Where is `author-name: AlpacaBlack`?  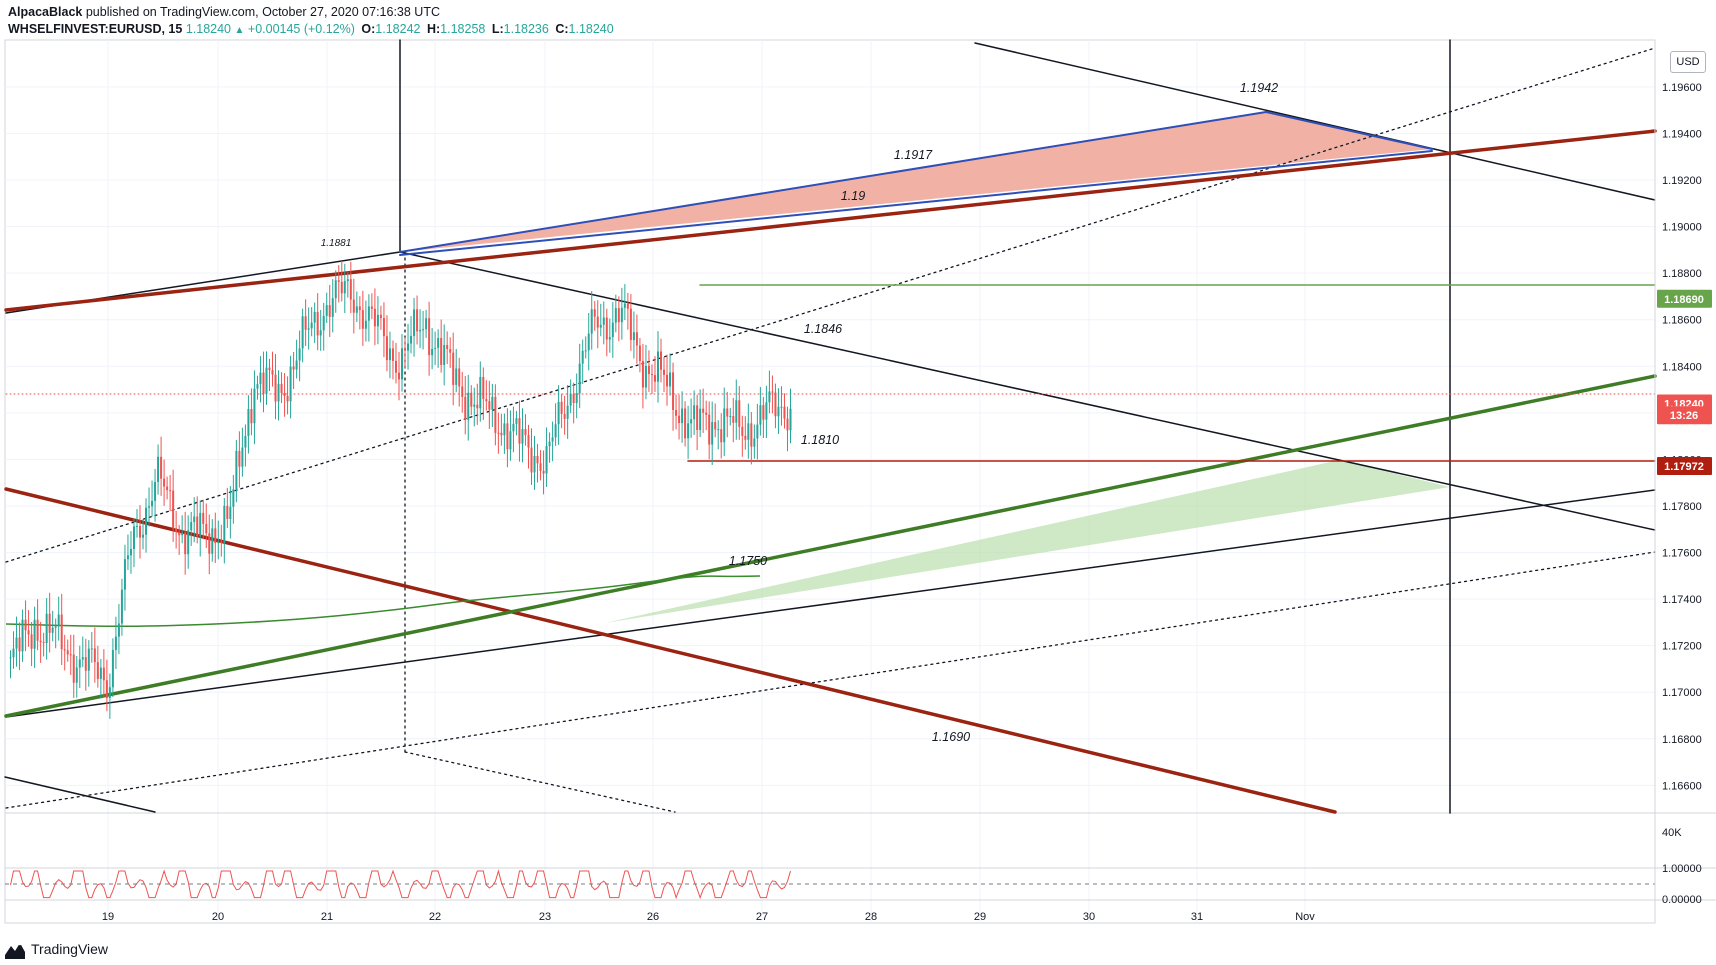 author-name: AlpacaBlack is located at coordinates (45, 12).